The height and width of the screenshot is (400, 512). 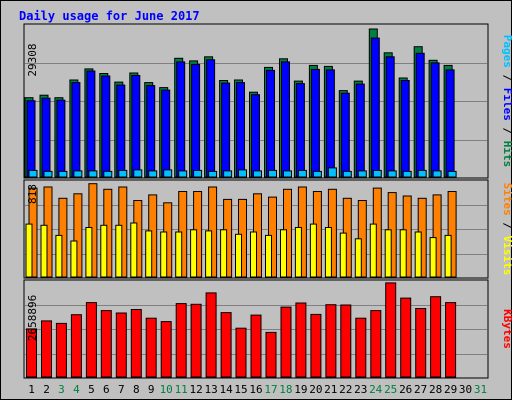 I want to click on day-label: 5, so click(x=91, y=389).